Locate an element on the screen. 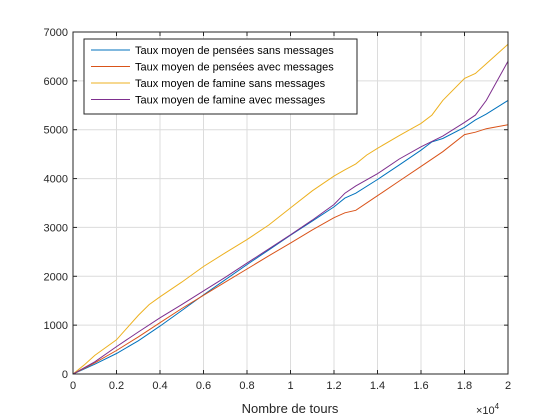 The height and width of the screenshot is (420, 560). x-tick-label: 0.2 is located at coordinates (116, 386).